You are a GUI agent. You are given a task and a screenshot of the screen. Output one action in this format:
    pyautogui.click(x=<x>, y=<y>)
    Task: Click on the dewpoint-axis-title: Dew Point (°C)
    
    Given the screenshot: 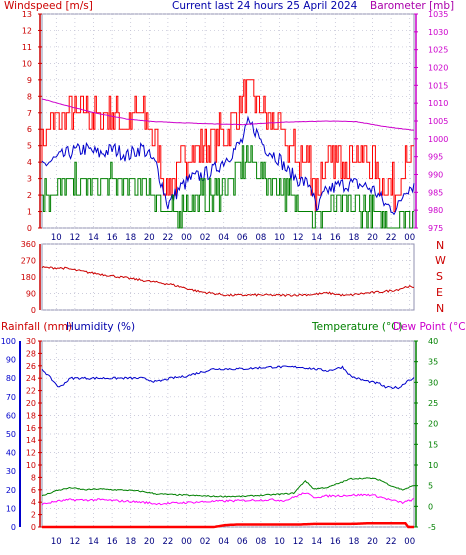 What is the action you would take?
    pyautogui.click(x=429, y=327)
    